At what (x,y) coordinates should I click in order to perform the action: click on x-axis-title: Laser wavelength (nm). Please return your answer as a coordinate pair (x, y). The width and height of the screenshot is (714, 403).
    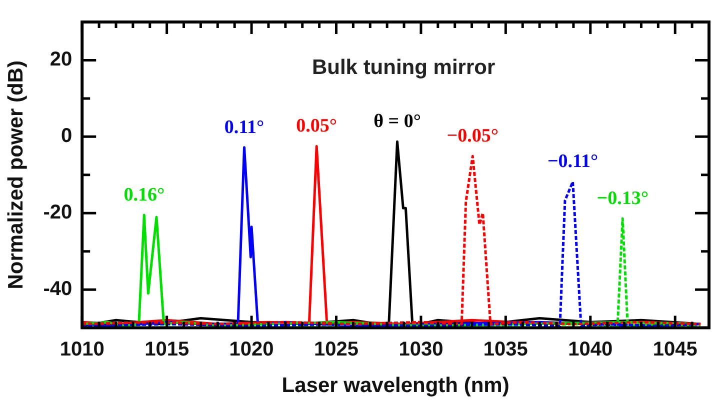
    Looking at the image, I should click on (396, 386).